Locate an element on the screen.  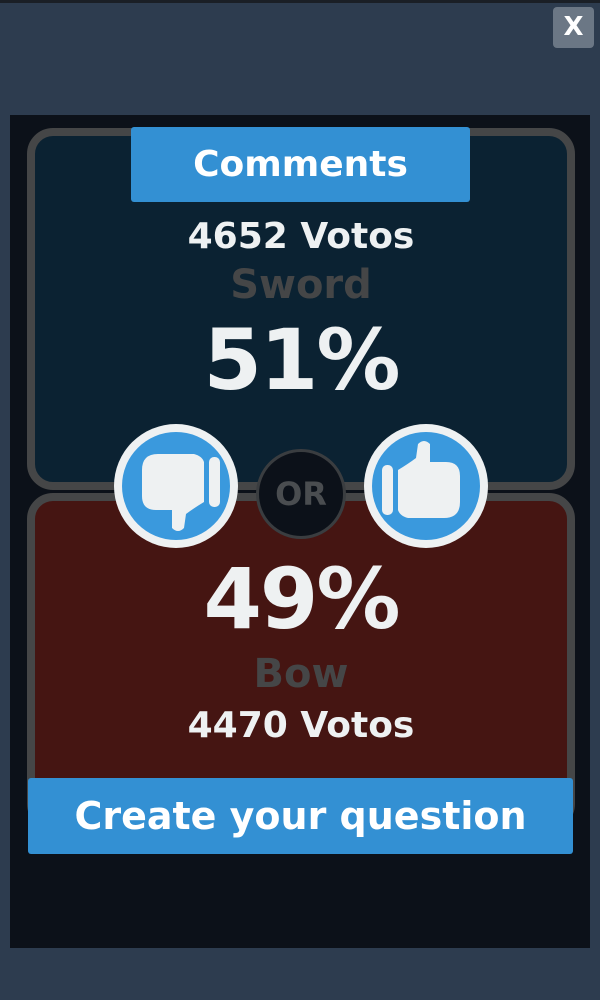
thumbs-up-icon is located at coordinates (421, 479).